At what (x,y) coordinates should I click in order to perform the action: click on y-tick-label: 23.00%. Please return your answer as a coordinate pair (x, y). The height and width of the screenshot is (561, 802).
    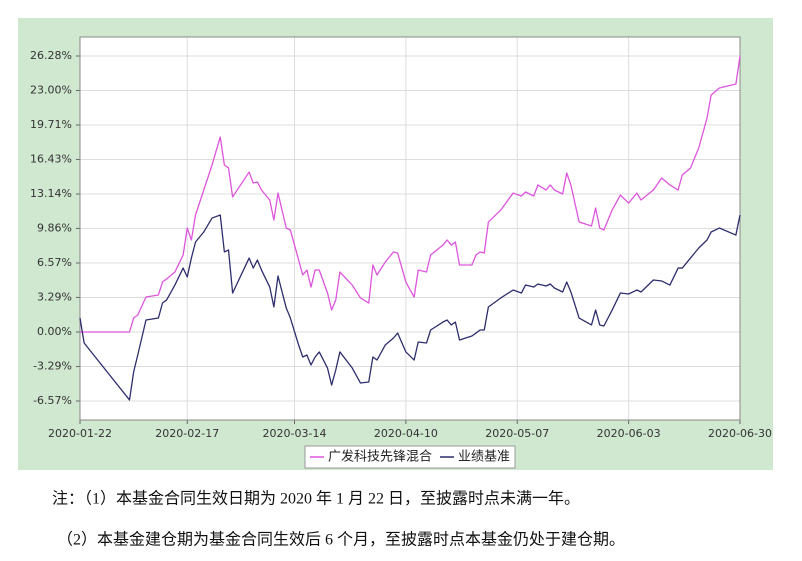
    Looking at the image, I should click on (51, 89).